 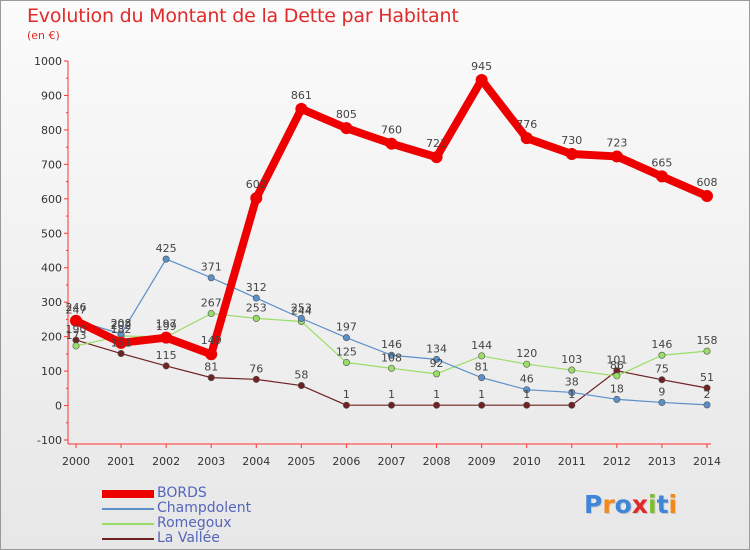 I want to click on x-tick-label: 2002, so click(x=166, y=461).